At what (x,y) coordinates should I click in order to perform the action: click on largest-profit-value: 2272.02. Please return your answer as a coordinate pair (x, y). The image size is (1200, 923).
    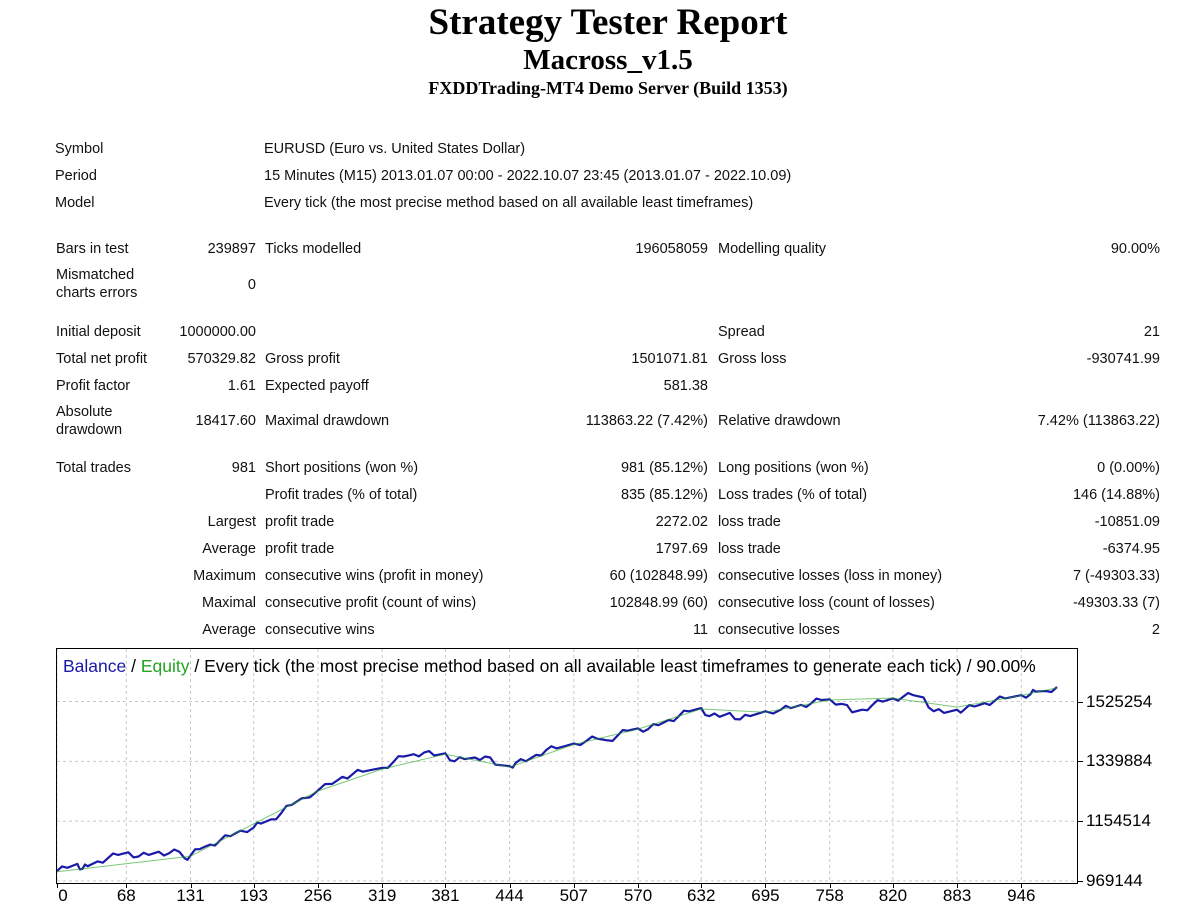
    Looking at the image, I should click on (681, 522).